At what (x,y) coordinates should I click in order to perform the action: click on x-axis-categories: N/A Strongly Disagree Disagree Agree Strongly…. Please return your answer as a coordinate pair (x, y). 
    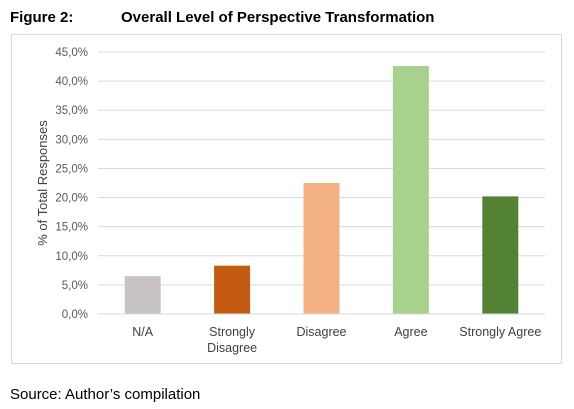
    Looking at the image, I should click on (336, 340).